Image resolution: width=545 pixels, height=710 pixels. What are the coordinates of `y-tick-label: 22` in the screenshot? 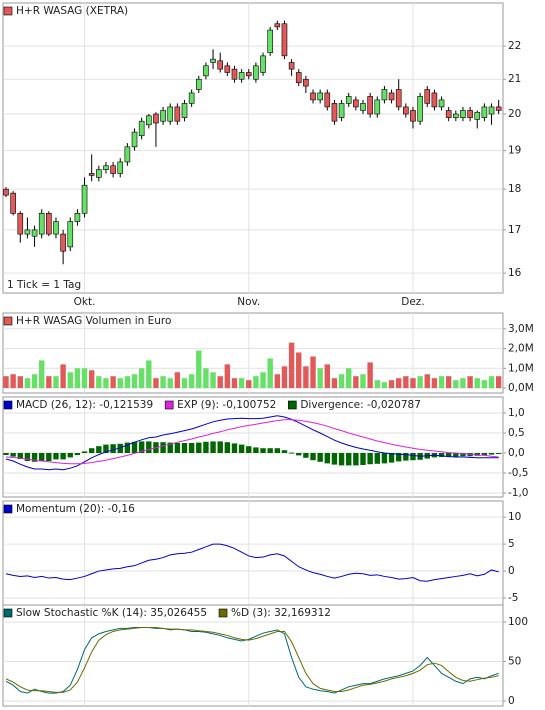 It's located at (514, 46).